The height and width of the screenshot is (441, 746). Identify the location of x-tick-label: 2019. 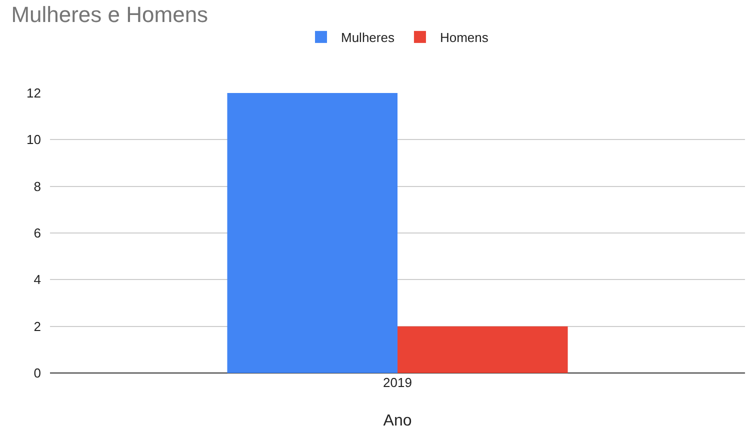
(397, 382).